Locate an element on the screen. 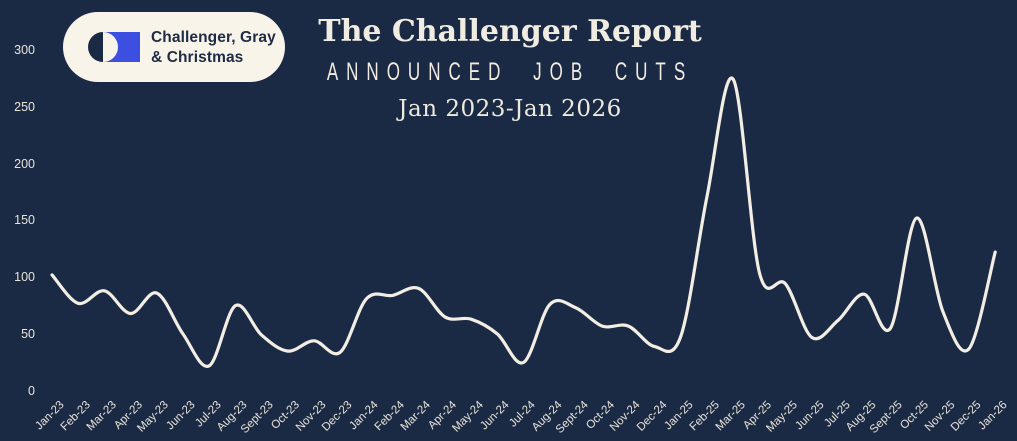  y-tick-label: 150 is located at coordinates (24, 220).